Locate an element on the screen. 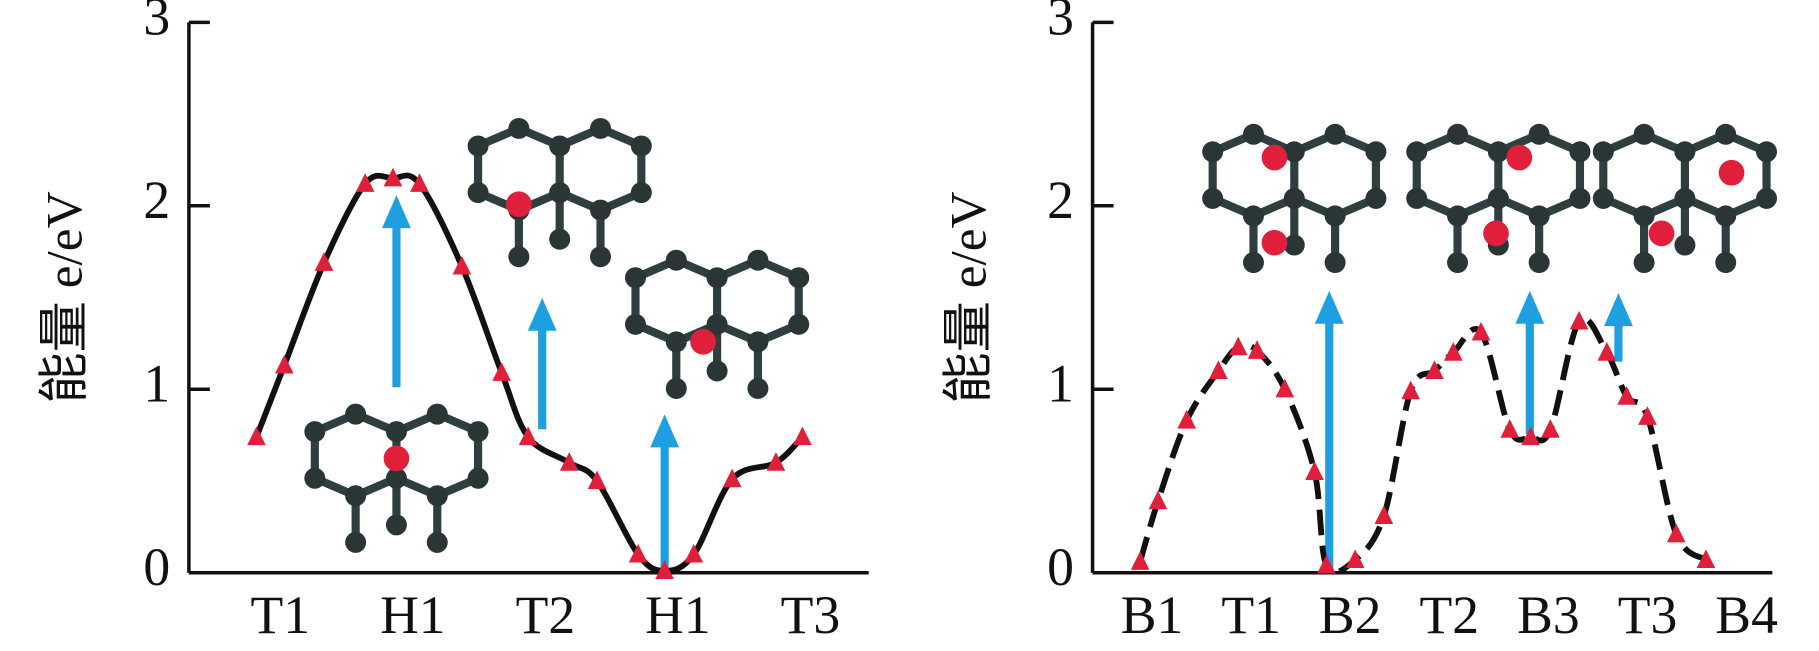 The width and height of the screenshot is (1819, 651). y-tick-label: 0 is located at coordinates (1060, 567).